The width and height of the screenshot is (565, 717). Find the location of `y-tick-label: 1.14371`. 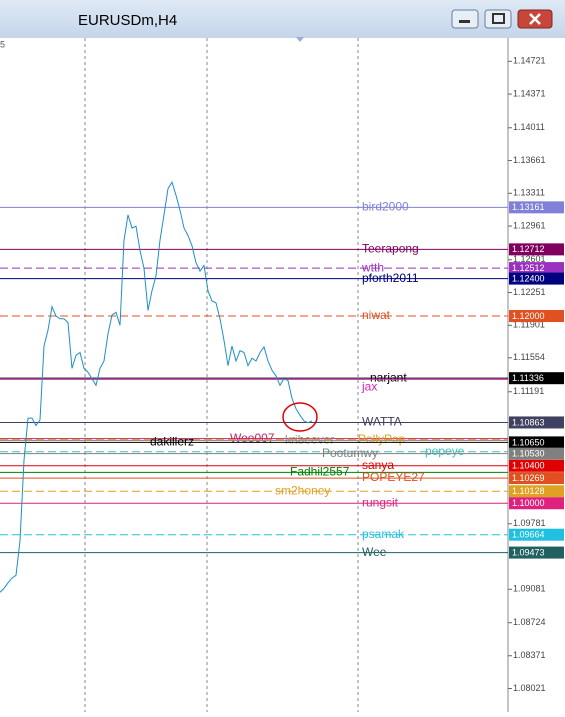

y-tick-label: 1.14371 is located at coordinates (529, 93).